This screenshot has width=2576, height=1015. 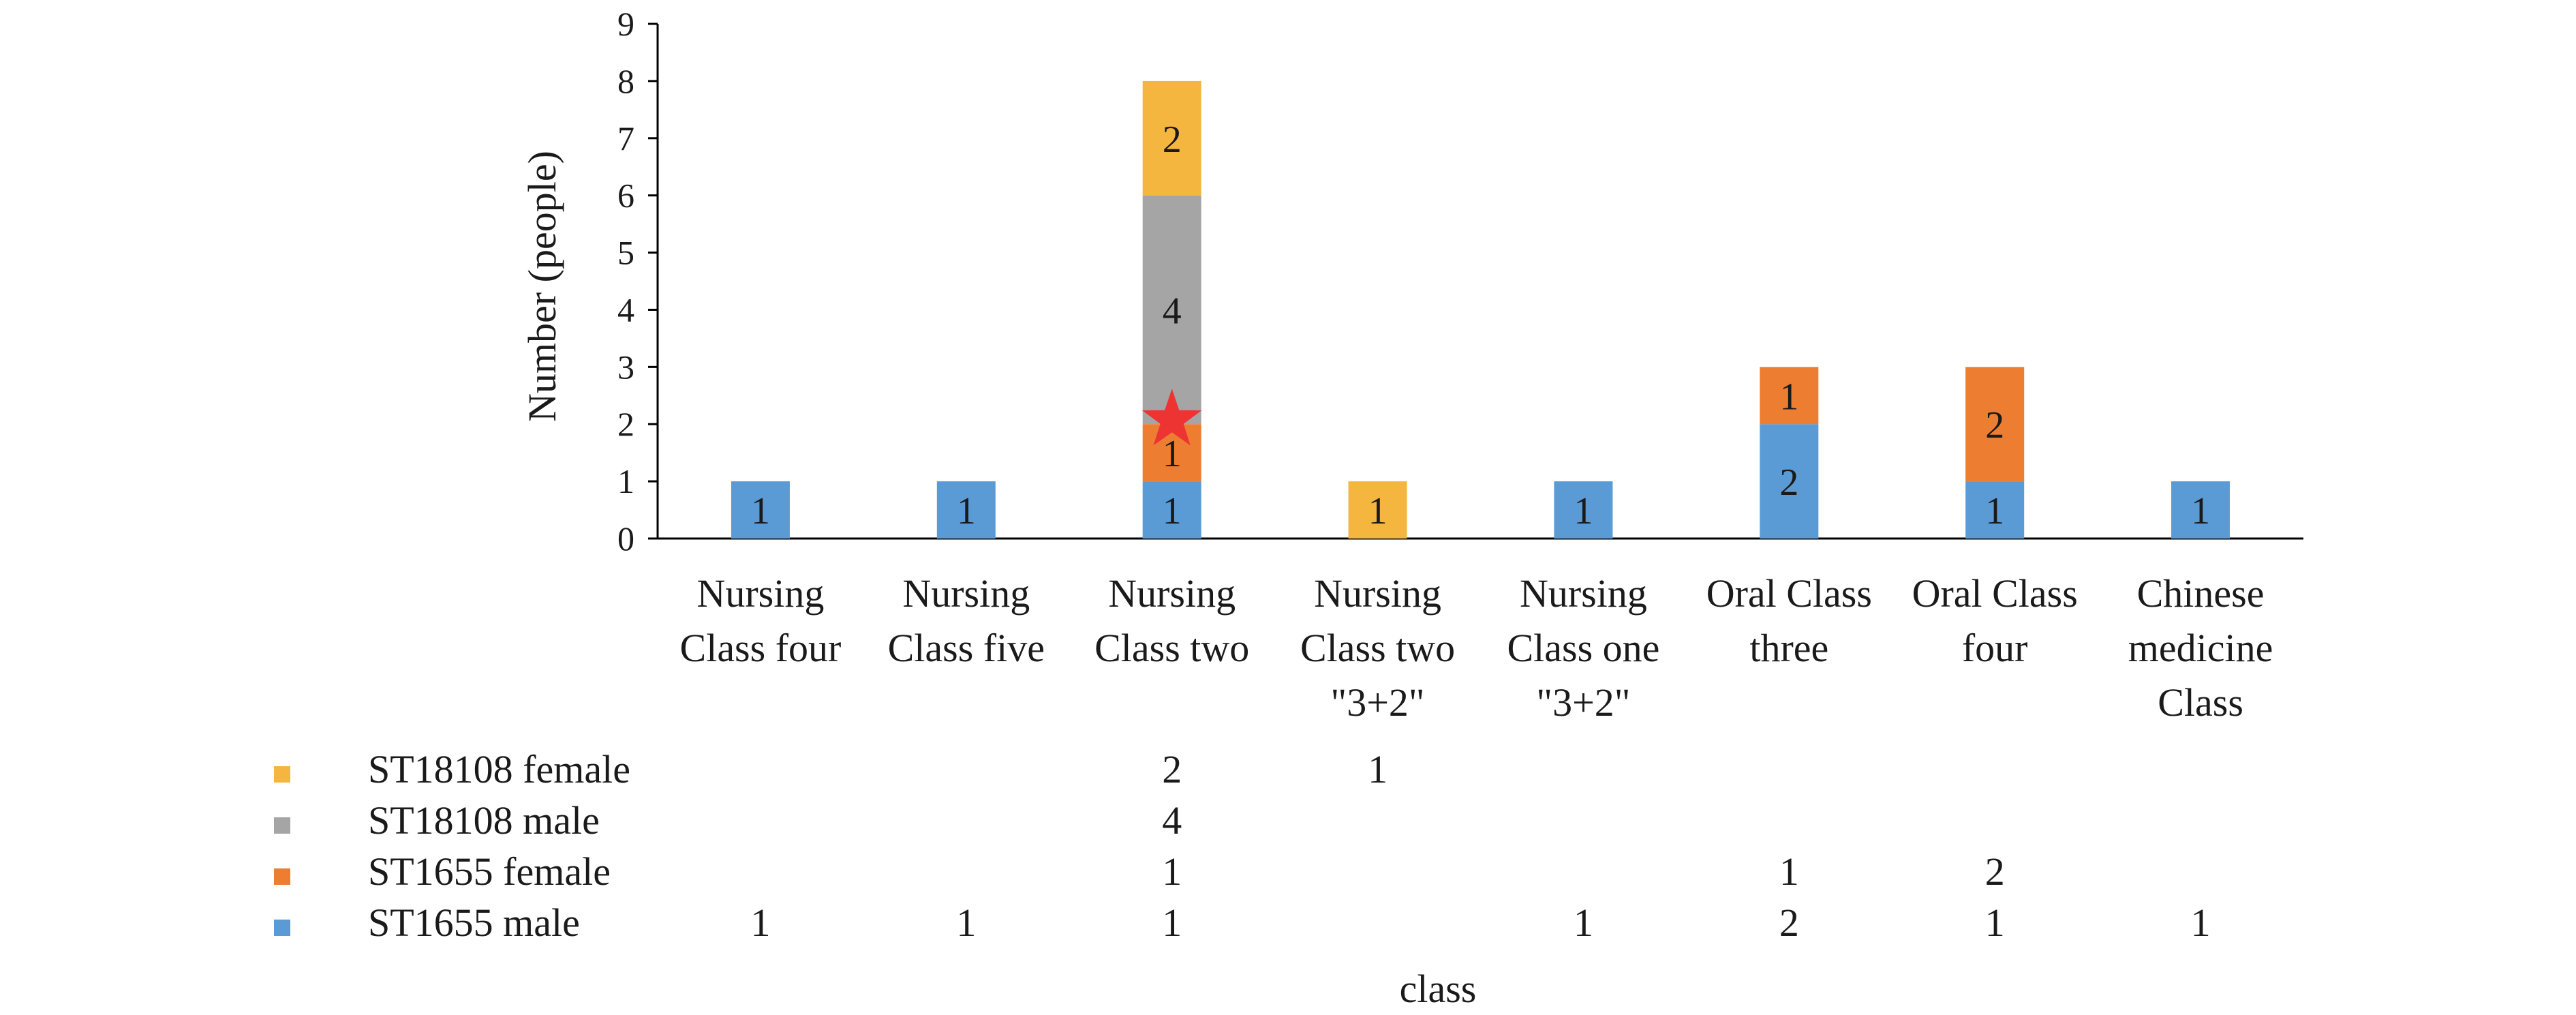 I want to click on y-tick-label: 3, so click(x=625, y=367).